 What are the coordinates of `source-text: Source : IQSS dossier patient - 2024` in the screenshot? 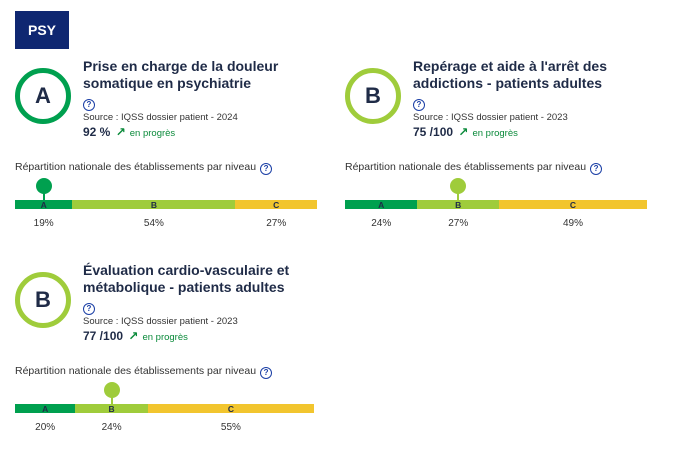 It's located at (160, 117).